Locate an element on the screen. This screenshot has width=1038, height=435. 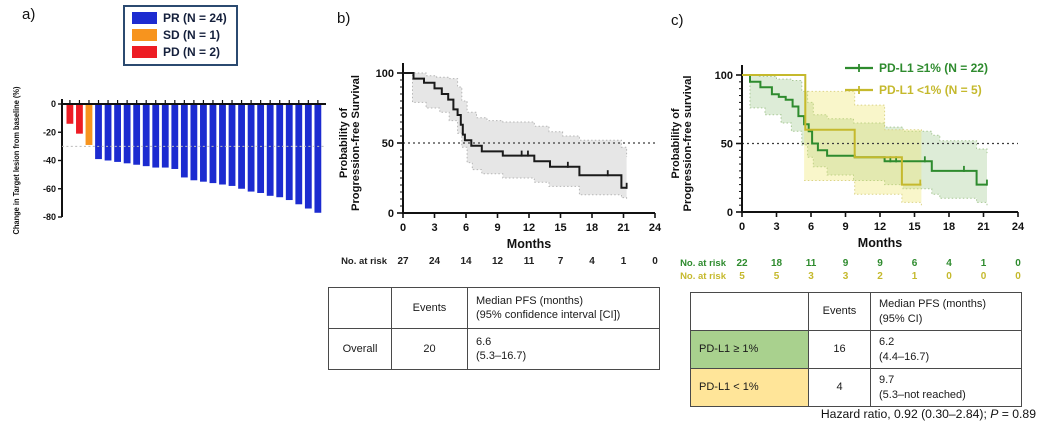
y-tick-label: -40 is located at coordinates (49, 161).